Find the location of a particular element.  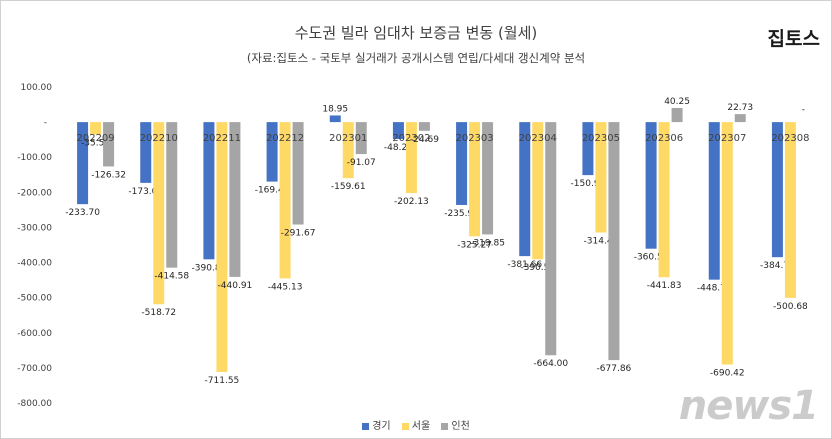

data-label: 18.95 is located at coordinates (335, 109).